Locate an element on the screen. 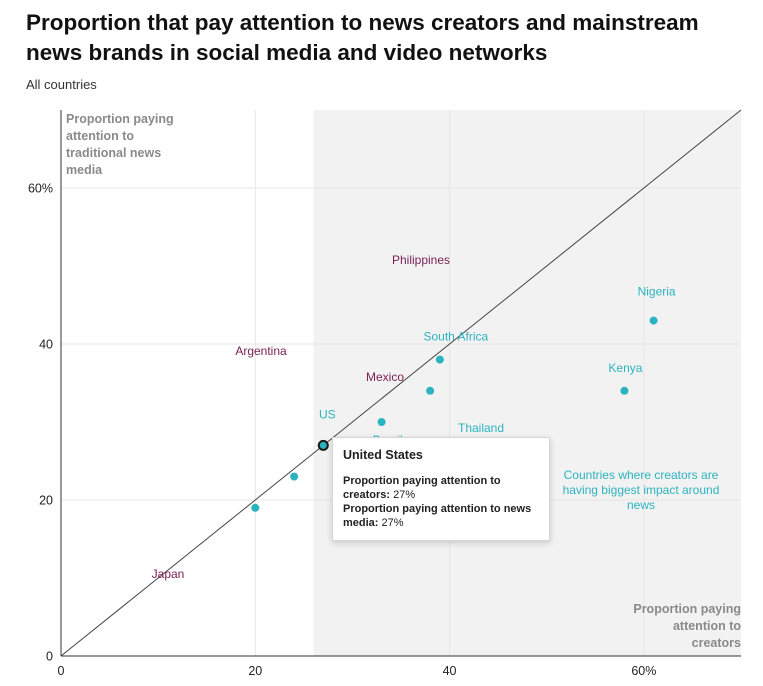  country-label-philippines: Philippines is located at coordinates (421, 260).